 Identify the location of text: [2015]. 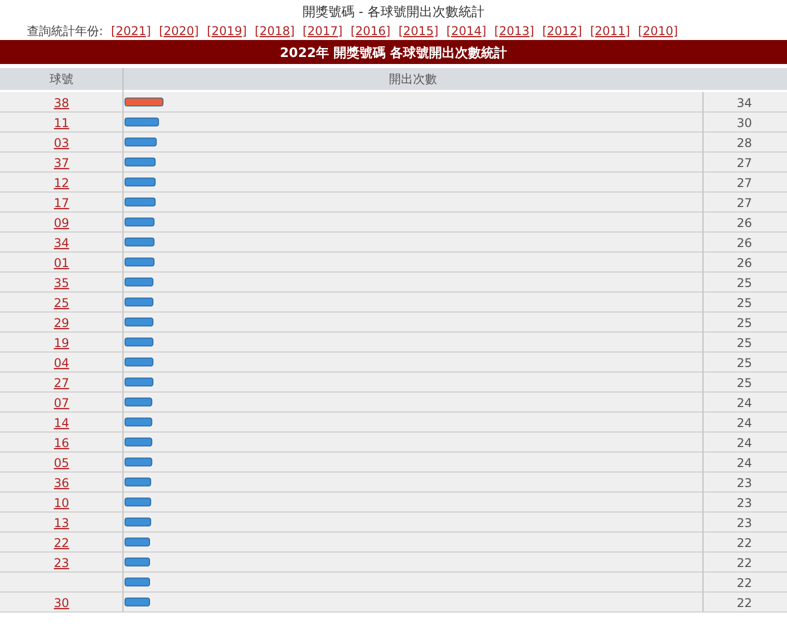
(418, 31).